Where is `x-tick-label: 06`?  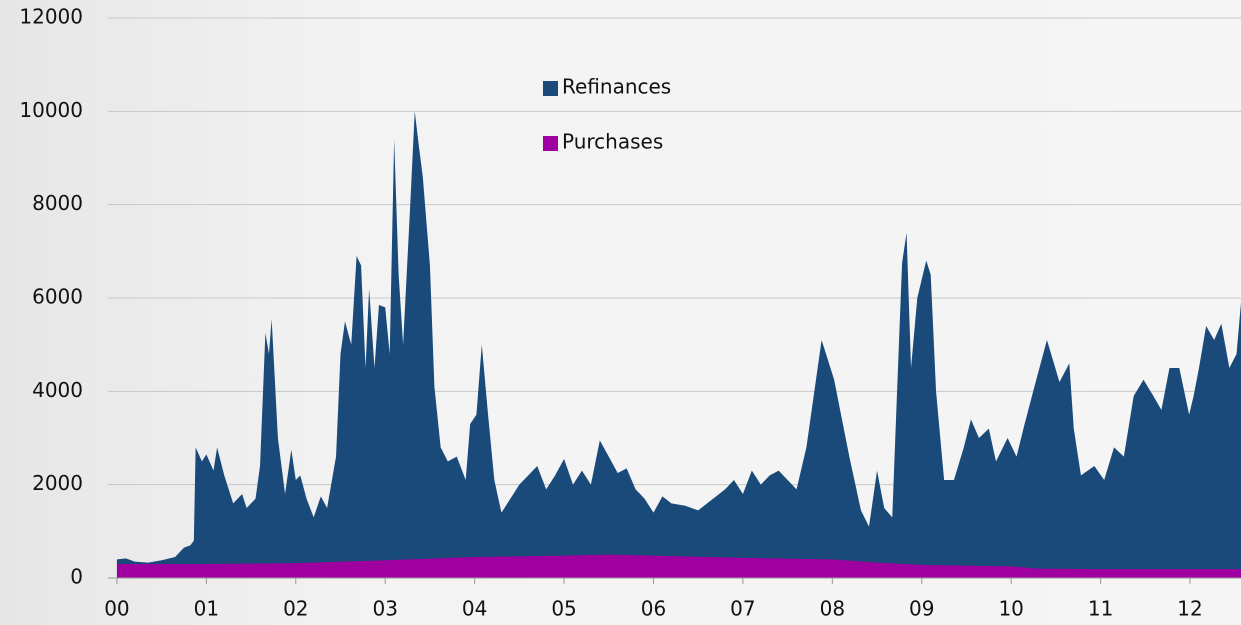
x-tick-label: 06 is located at coordinates (653, 609).